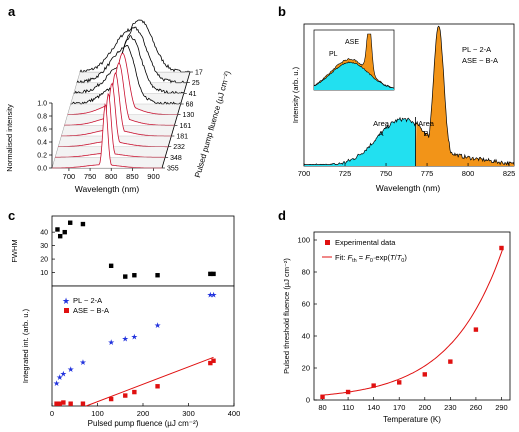 The width and height of the screenshot is (519, 432). What do you see at coordinates (476, 49) in the screenshot?
I see `panel-b-pl-equation: PL ~ 2-A` at bounding box center [476, 49].